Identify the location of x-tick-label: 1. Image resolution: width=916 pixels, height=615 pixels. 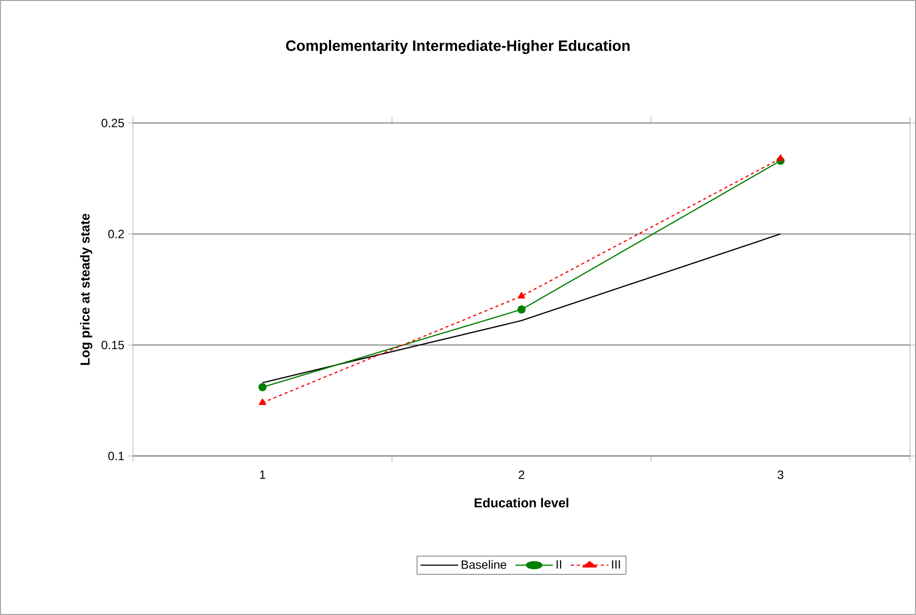
(263, 474).